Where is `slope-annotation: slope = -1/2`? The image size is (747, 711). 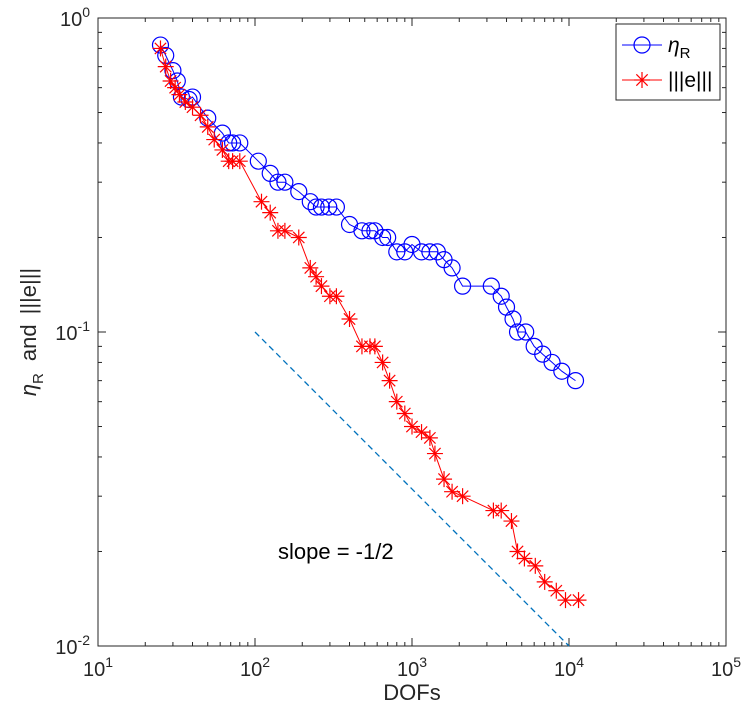 slope-annotation: slope = -1/2 is located at coordinates (336, 551).